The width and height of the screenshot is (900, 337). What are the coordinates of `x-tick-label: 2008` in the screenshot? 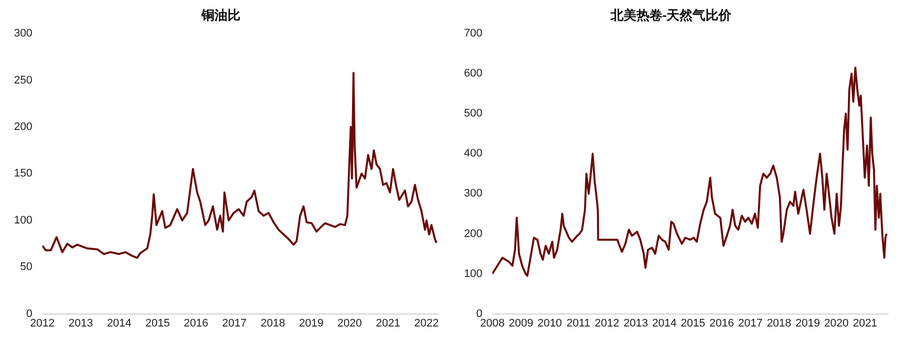 It's located at (492, 323).